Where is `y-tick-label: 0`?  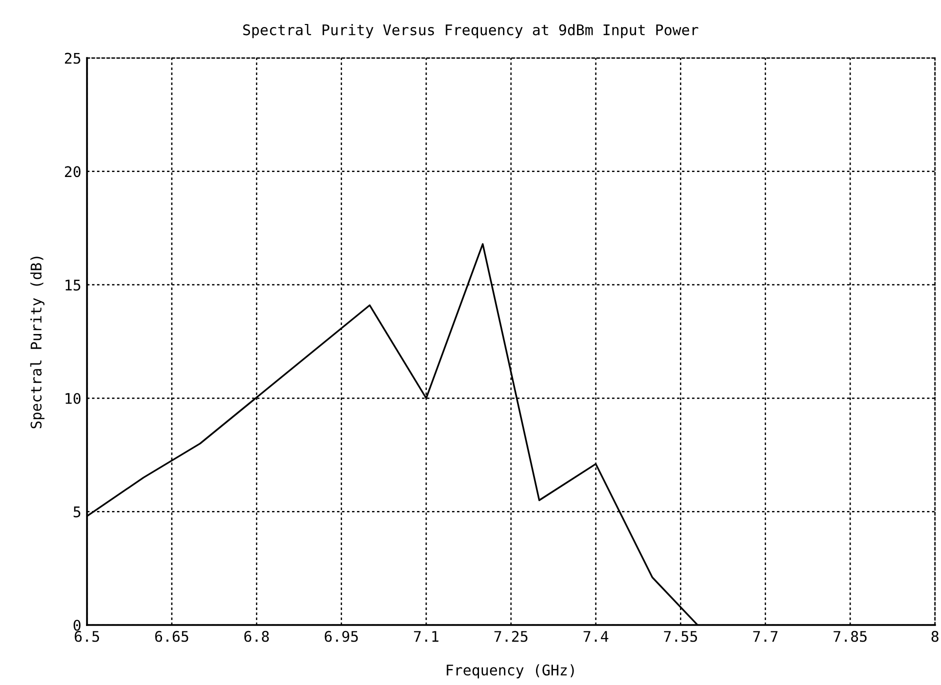
y-tick-label: 0 is located at coordinates (77, 625).